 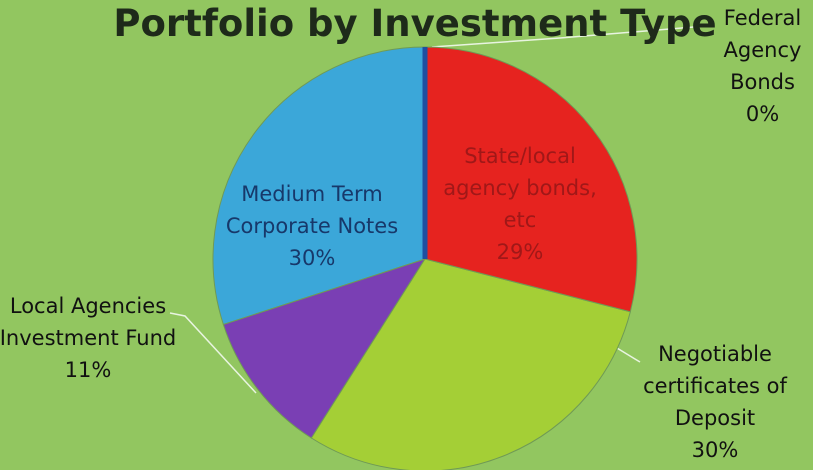 I want to click on slice-label: Medium Term Corporate Notes 30%, so click(x=312, y=226).